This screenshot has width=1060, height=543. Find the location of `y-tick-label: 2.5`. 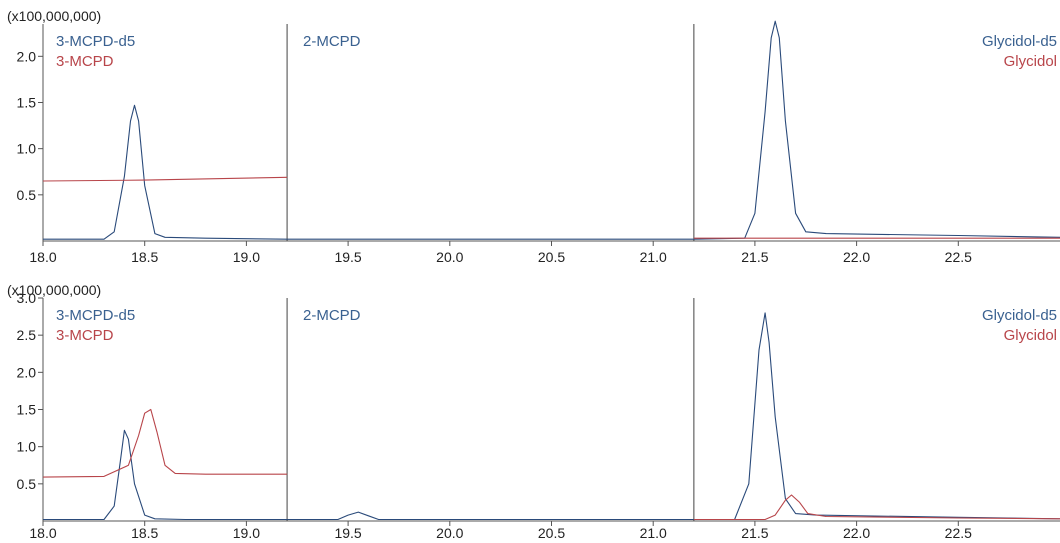

y-tick-label: 2.5 is located at coordinates (27, 335).